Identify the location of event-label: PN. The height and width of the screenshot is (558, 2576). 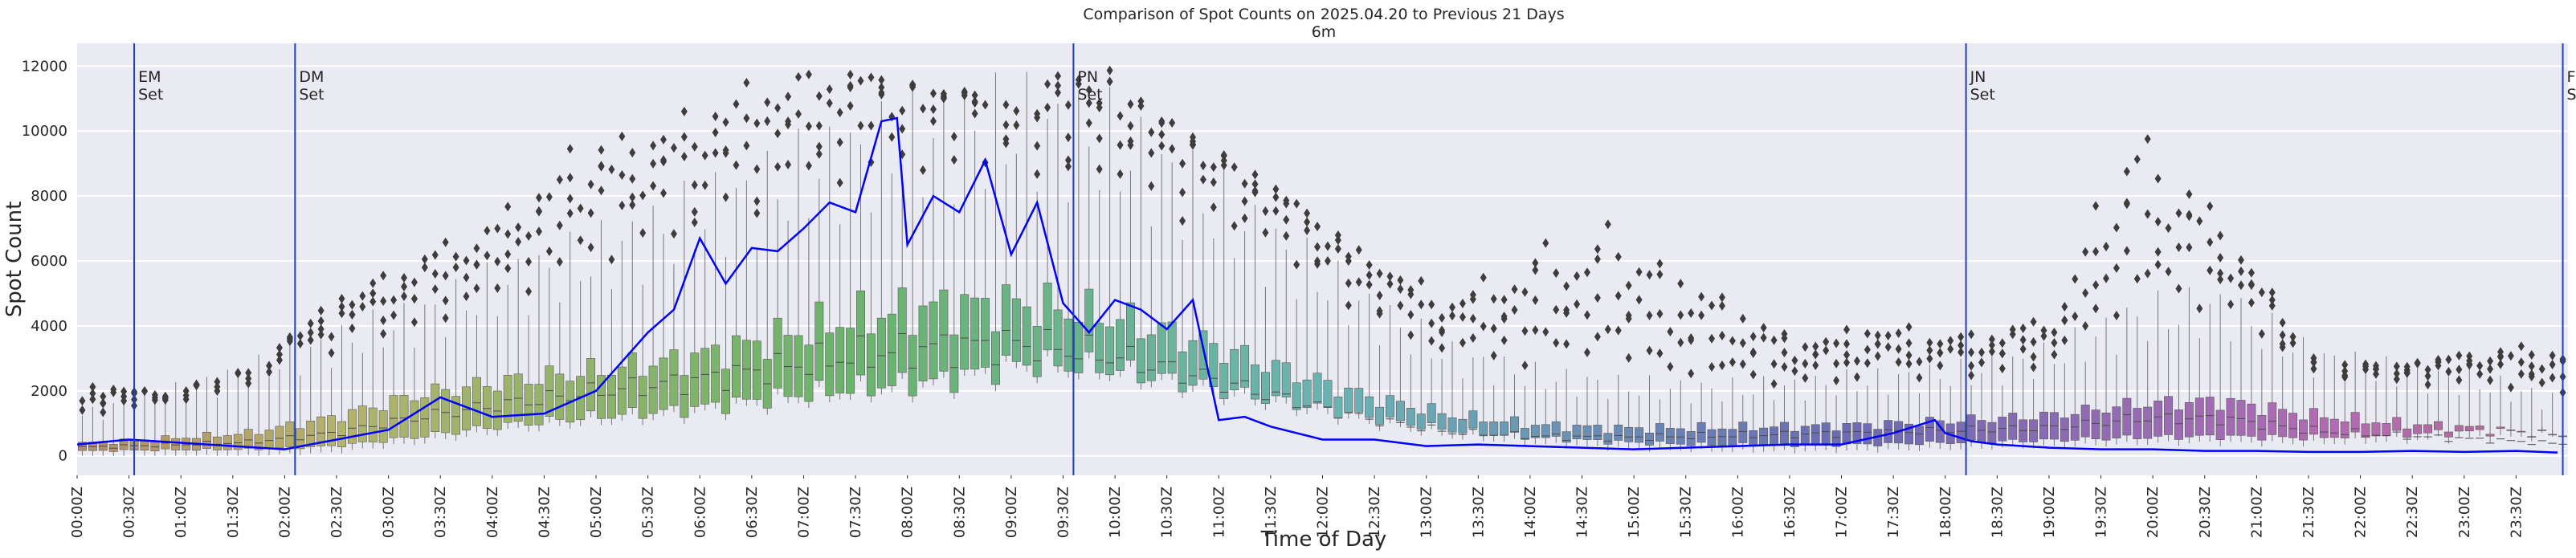
(1087, 77).